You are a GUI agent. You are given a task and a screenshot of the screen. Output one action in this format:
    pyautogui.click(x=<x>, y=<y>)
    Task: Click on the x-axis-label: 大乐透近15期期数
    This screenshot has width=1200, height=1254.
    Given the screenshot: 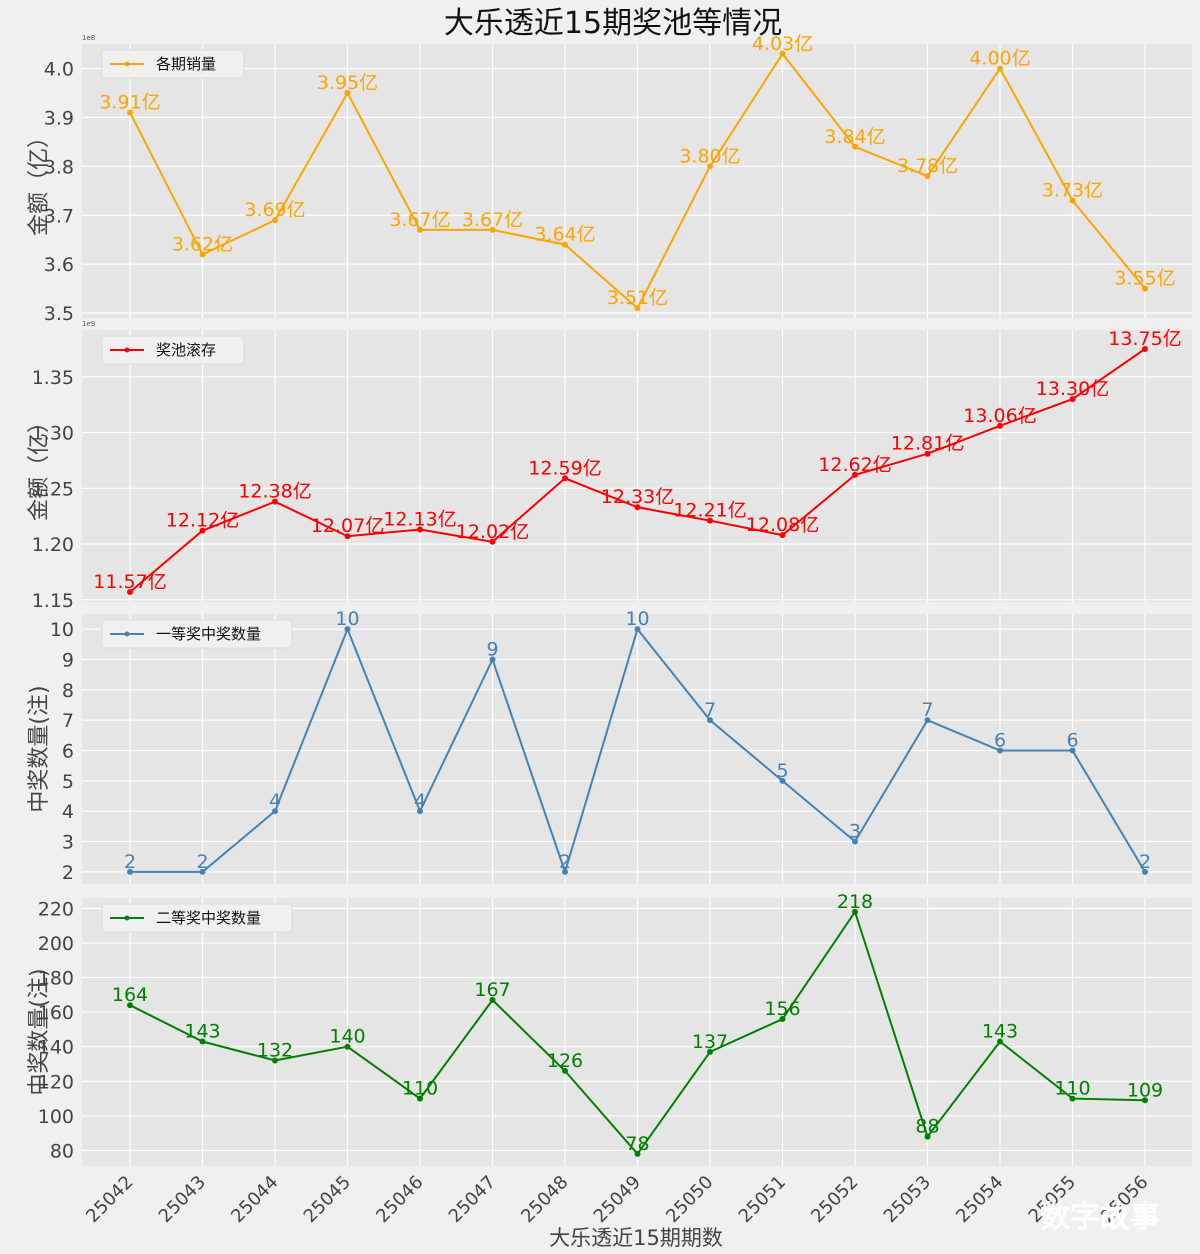 What is the action you would take?
    pyautogui.click(x=636, y=1238)
    